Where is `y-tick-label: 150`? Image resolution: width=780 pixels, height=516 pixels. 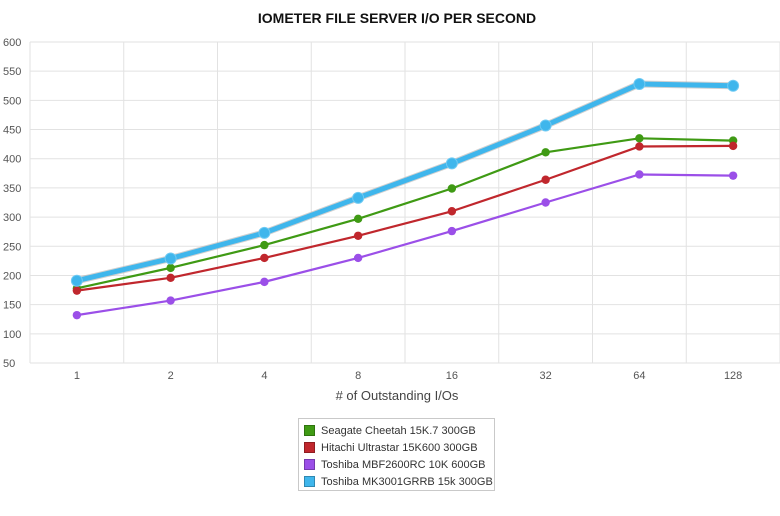 y-tick-label: 150 is located at coordinates (12, 306).